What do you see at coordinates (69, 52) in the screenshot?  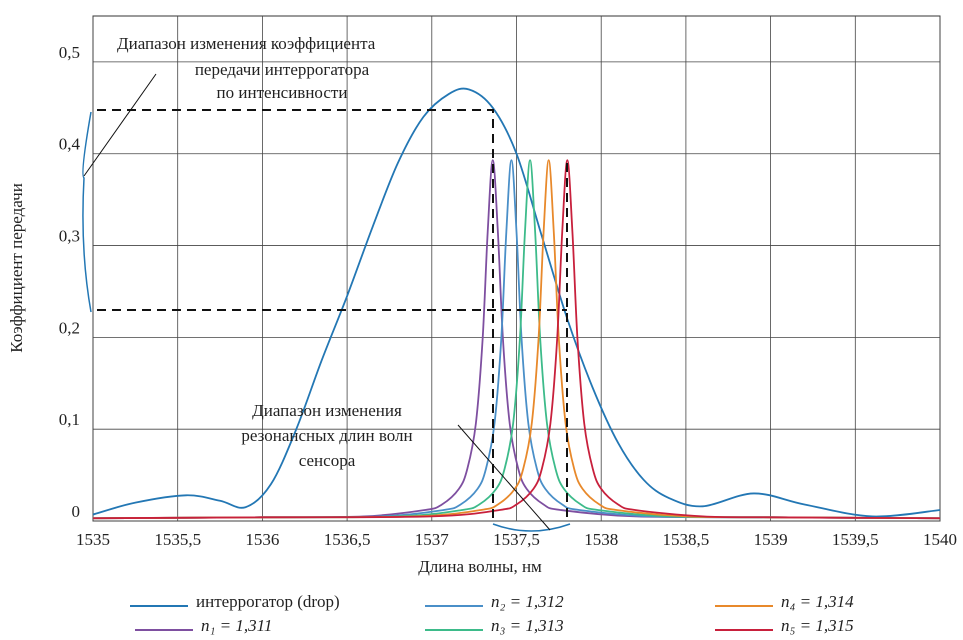 I see `y-tick-label: 0,5` at bounding box center [69, 52].